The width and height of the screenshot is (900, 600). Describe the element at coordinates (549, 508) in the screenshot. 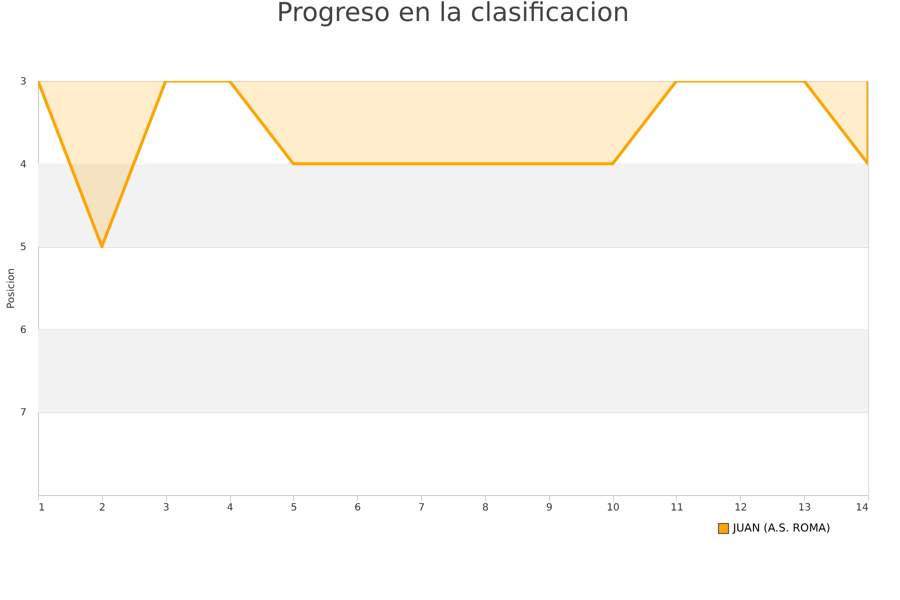

I see `x-tick-label: 9` at that location.